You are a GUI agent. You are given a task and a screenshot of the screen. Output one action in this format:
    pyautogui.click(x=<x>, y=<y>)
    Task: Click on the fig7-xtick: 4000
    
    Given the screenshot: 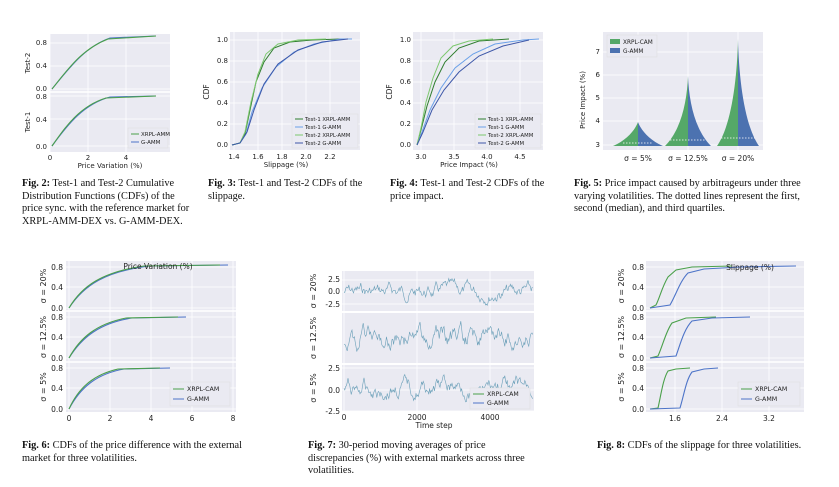 What is the action you would take?
    pyautogui.click(x=489, y=417)
    